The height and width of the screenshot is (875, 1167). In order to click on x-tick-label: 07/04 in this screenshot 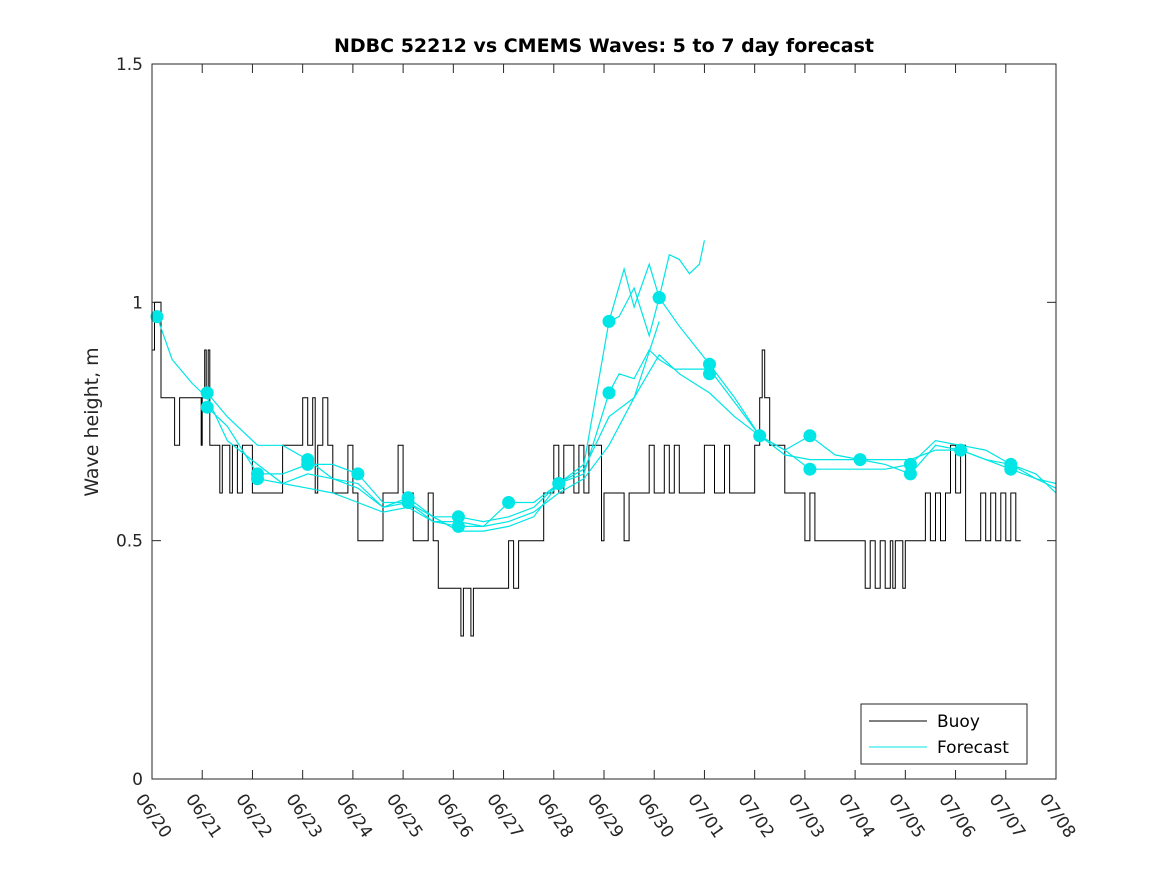, I will do `click(856, 816)`.